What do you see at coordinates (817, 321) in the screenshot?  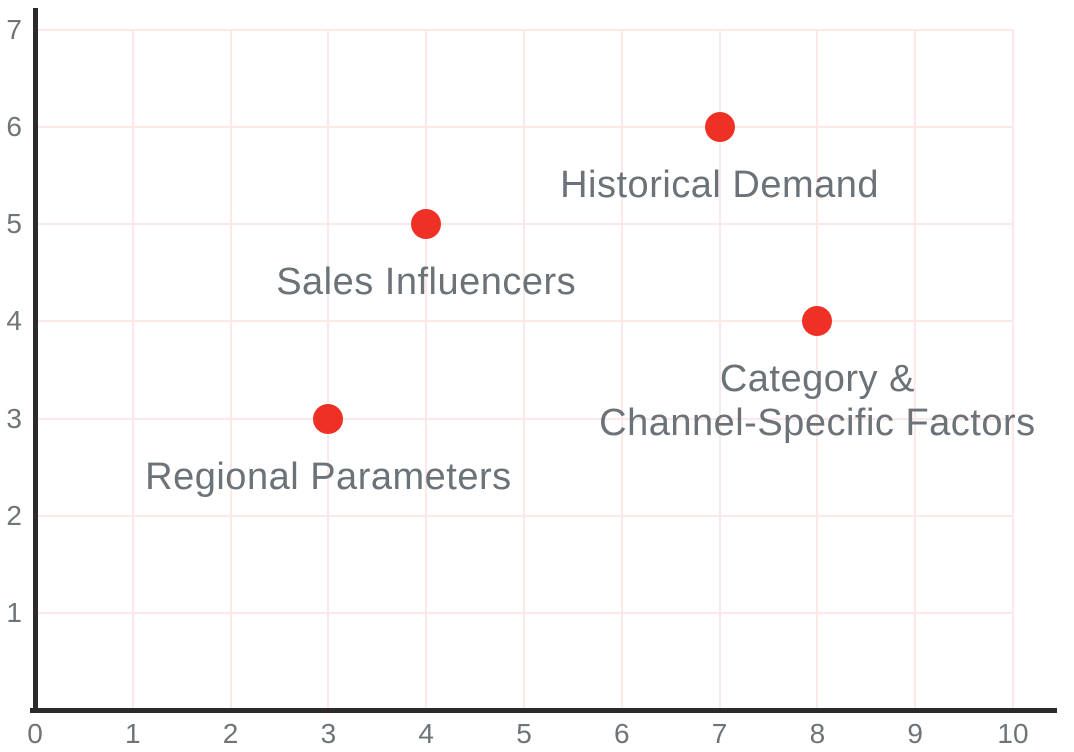 I see `data-point-category-channel-specific-factors` at bounding box center [817, 321].